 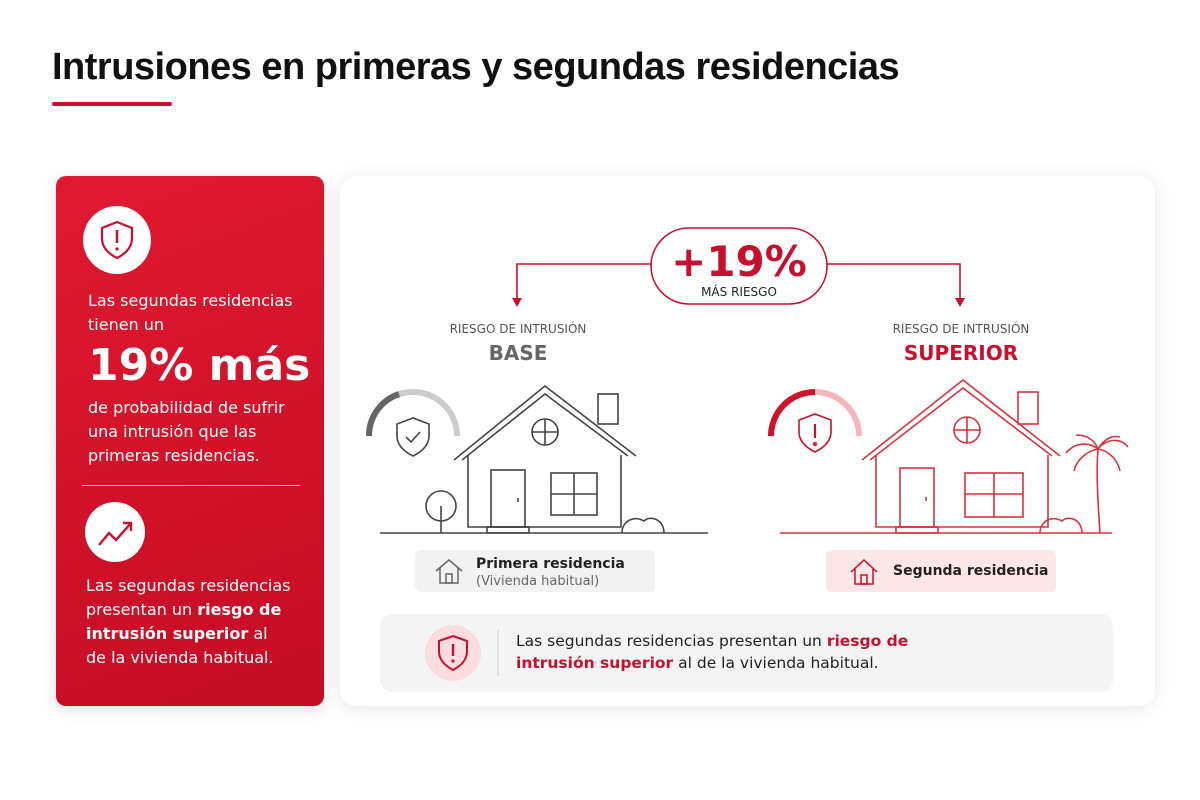 I want to click on house-detail: (Vivienda habitual), so click(x=538, y=581).